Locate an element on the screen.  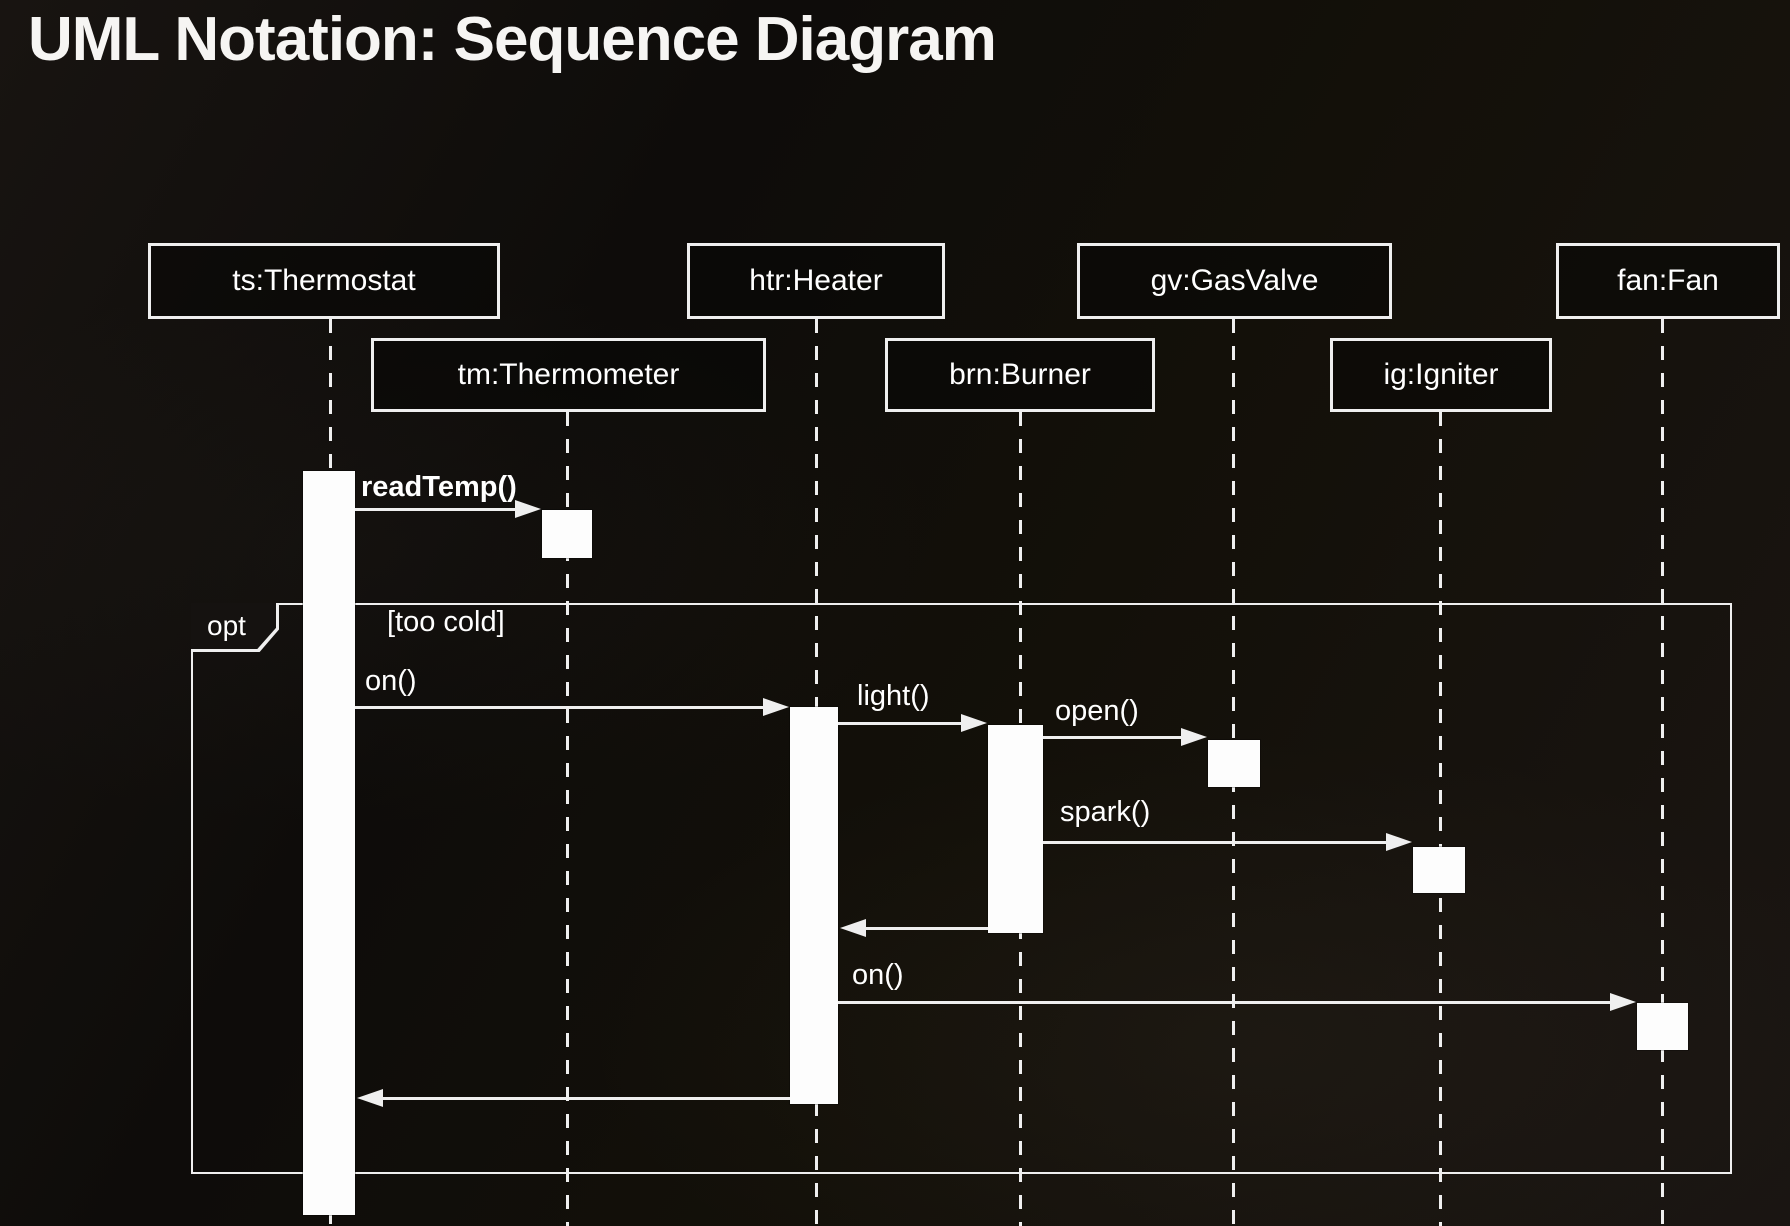
lifeline-head-label: ts:Thermostat is located at coordinates (324, 280).